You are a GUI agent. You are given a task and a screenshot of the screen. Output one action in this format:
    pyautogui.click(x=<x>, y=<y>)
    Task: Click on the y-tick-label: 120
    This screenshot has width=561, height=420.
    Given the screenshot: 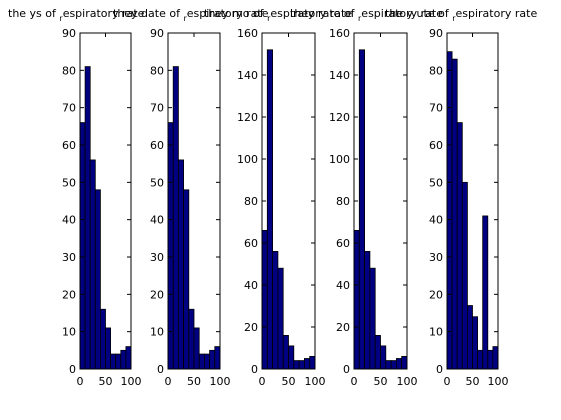 What is the action you would take?
    pyautogui.click(x=339, y=117)
    